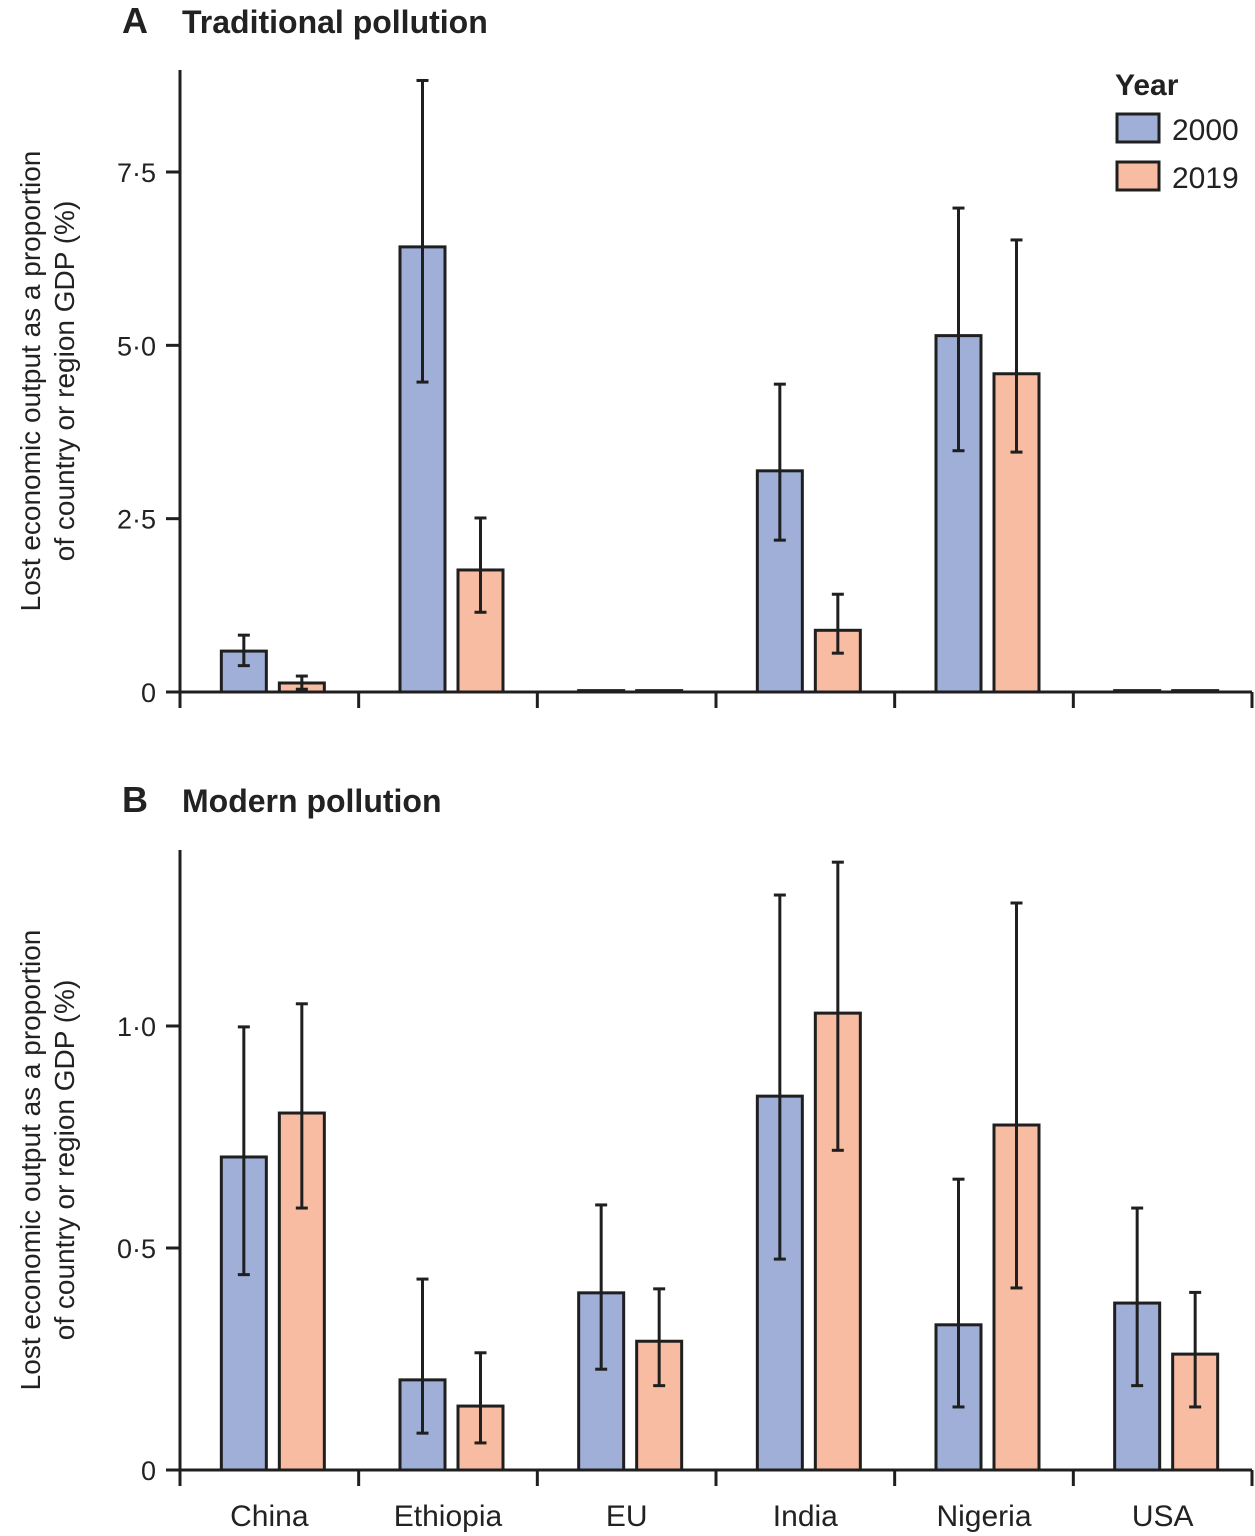 The image size is (1255, 1536). Describe the element at coordinates (312, 801) in the screenshot. I see `panel-b-title: Modern pollution` at that location.